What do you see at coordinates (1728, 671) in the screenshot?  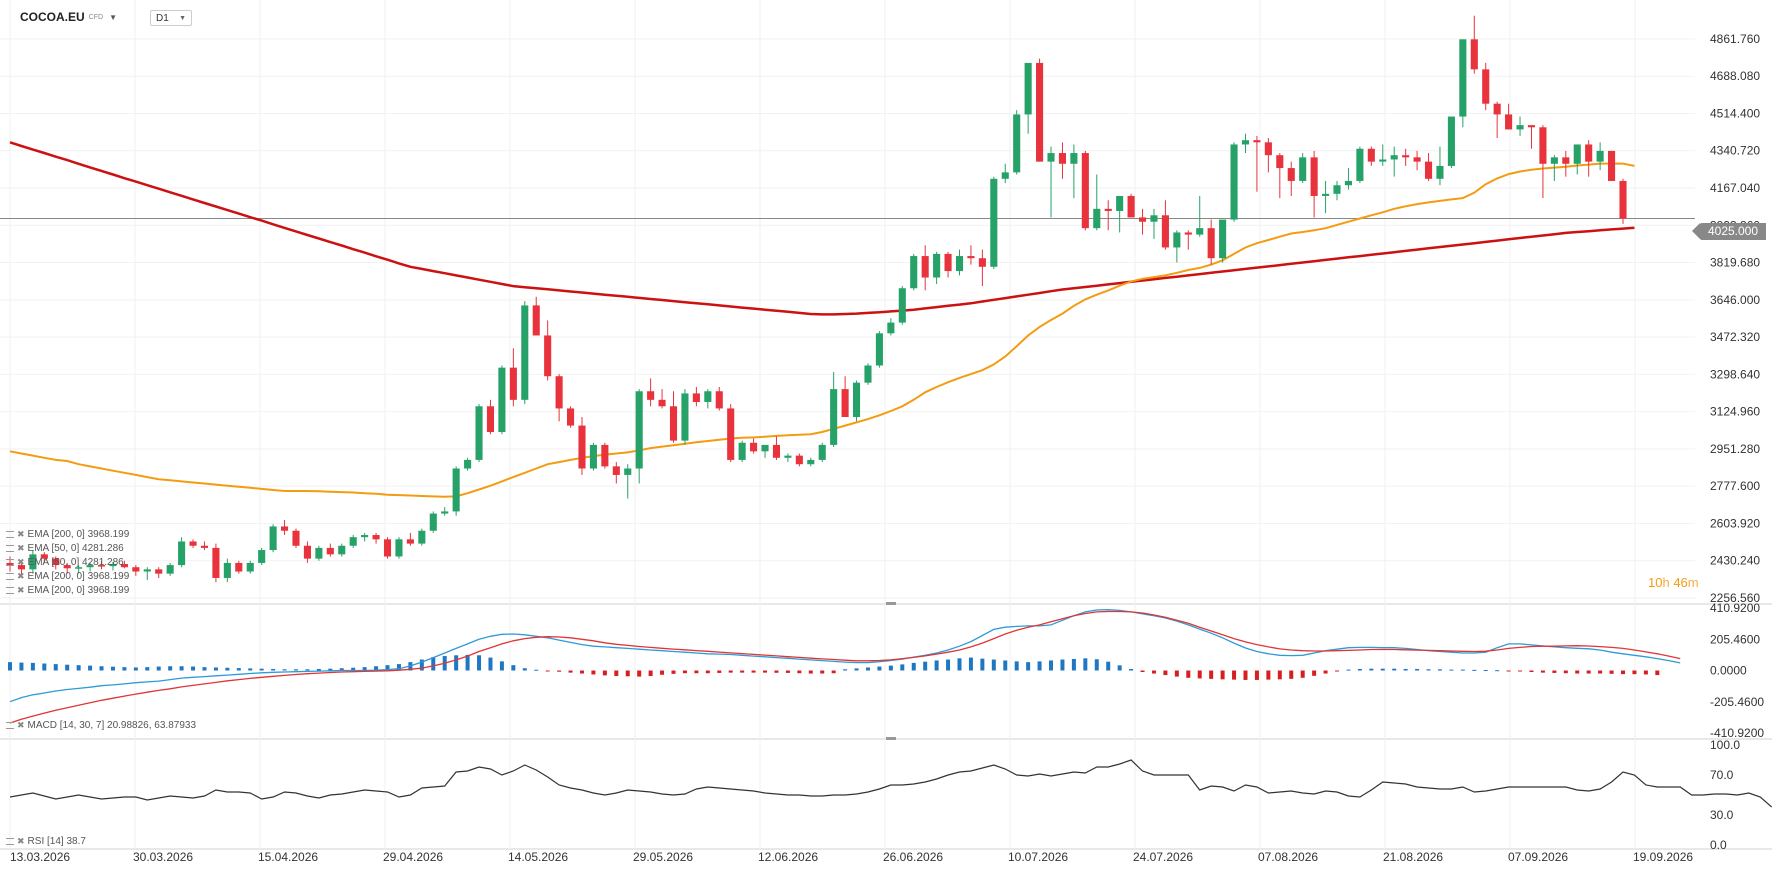 I see `macd-y-tick-label: 0.0000` at bounding box center [1728, 671].